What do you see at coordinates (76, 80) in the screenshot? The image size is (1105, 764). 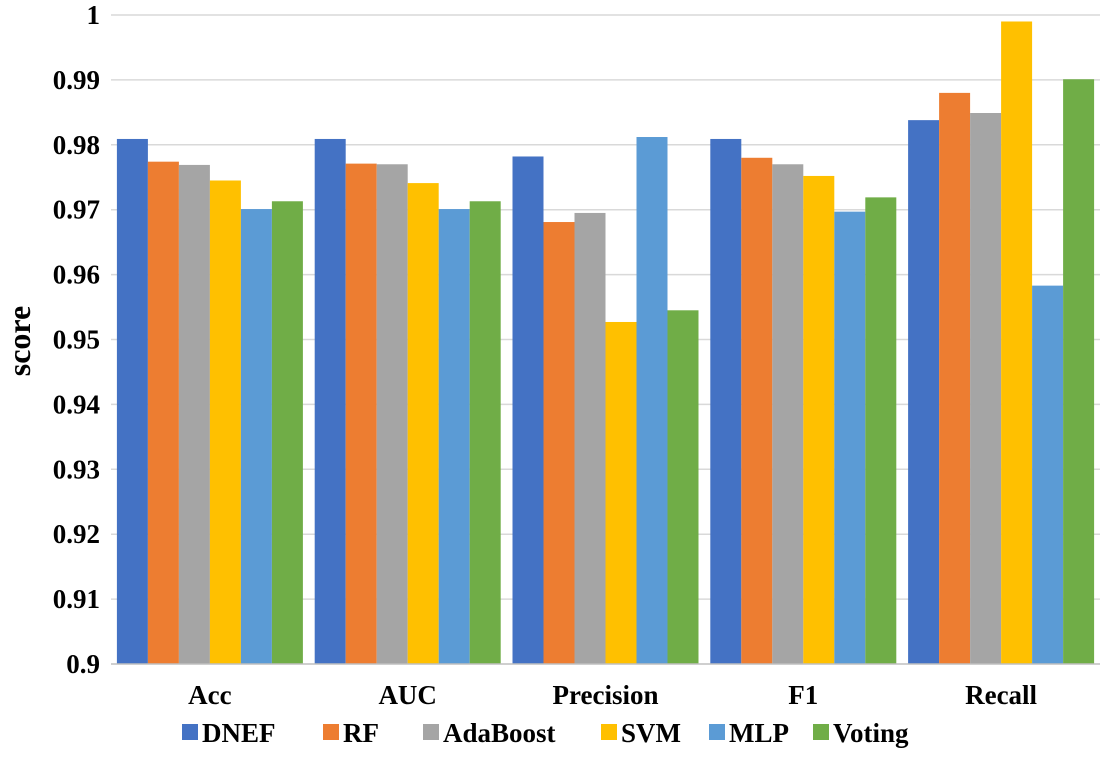 I see `y-tick-label: 0.99` at bounding box center [76, 80].